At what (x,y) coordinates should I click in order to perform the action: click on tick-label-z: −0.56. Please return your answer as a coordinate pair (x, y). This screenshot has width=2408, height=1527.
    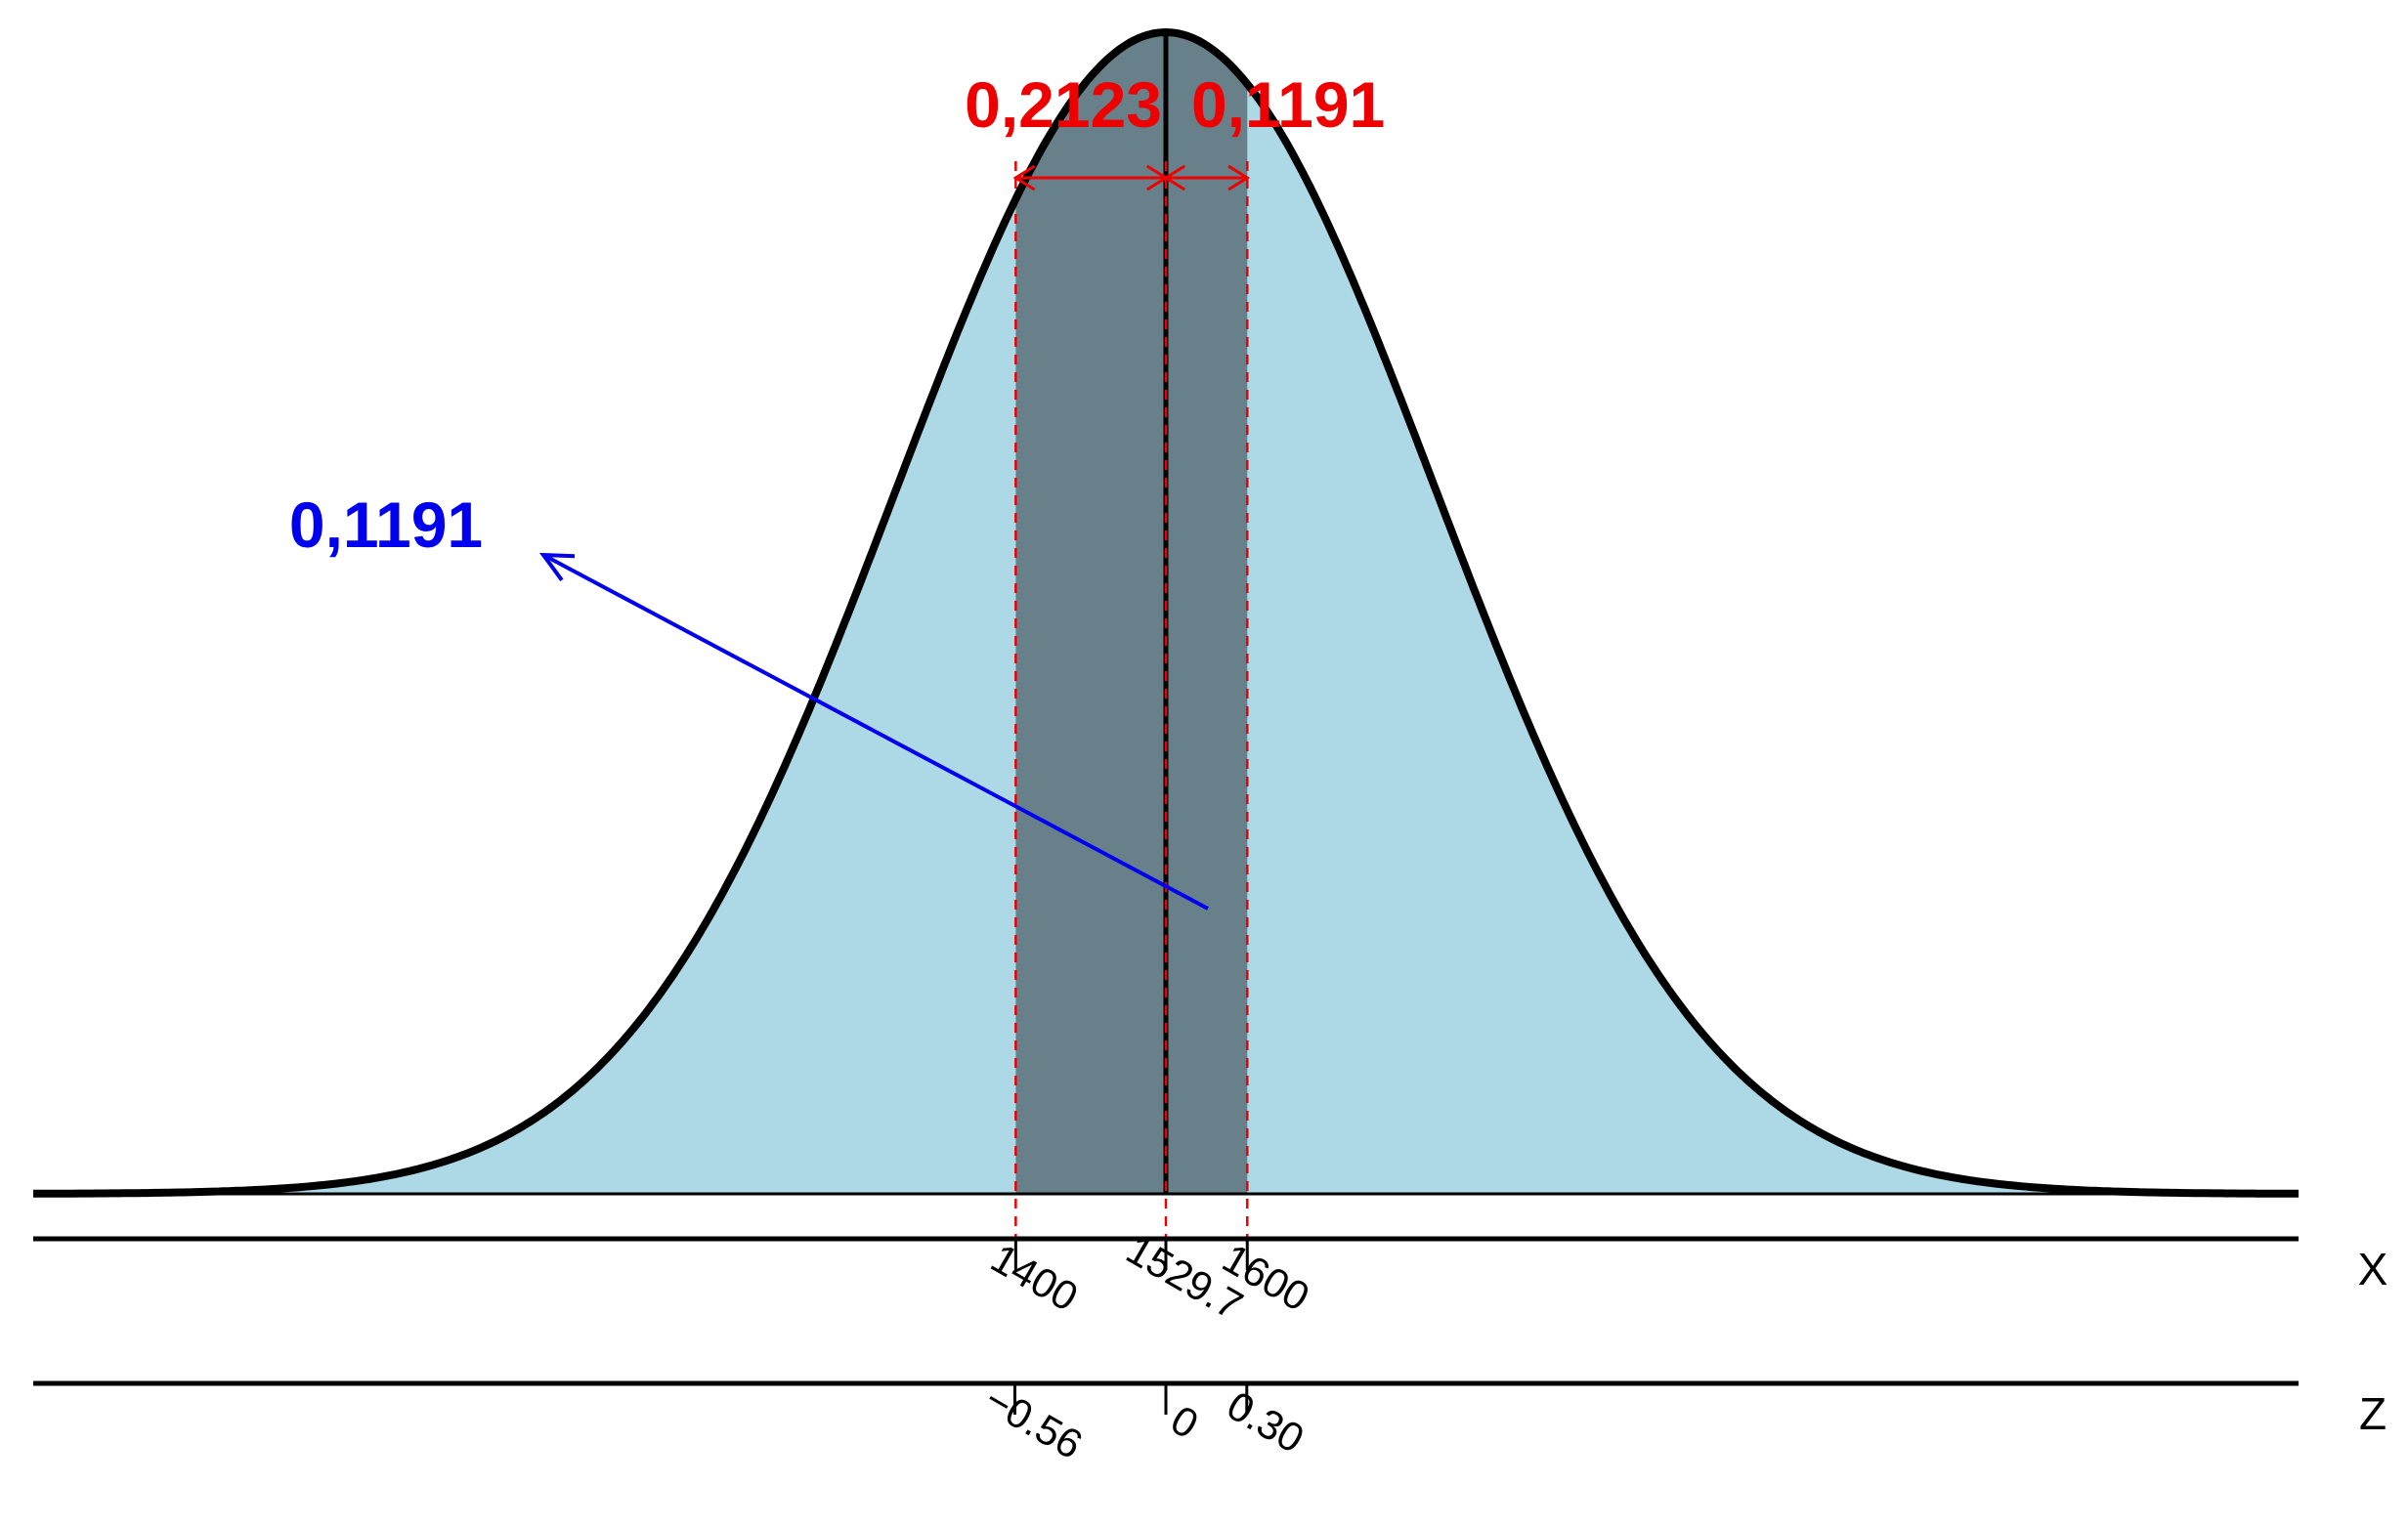
    Looking at the image, I should click on (1034, 1422).